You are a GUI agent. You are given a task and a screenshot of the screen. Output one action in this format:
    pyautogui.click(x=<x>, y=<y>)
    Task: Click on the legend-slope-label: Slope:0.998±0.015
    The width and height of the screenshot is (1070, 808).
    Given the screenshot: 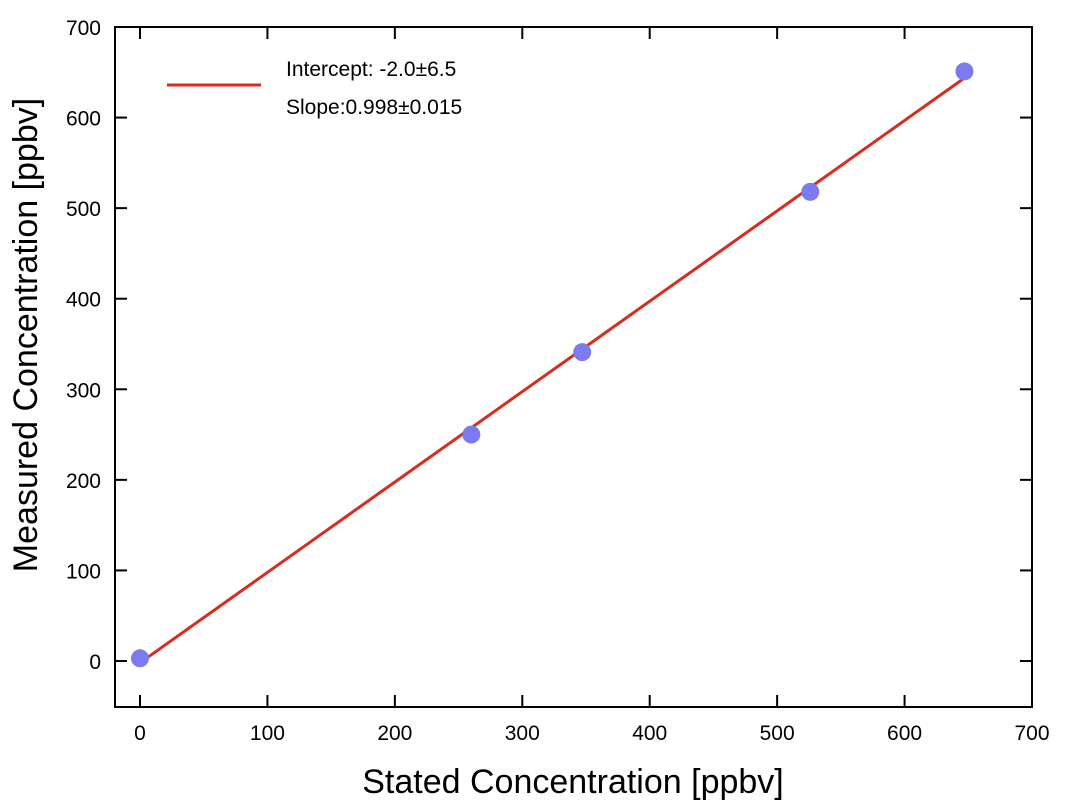 What is the action you would take?
    pyautogui.click(x=374, y=107)
    